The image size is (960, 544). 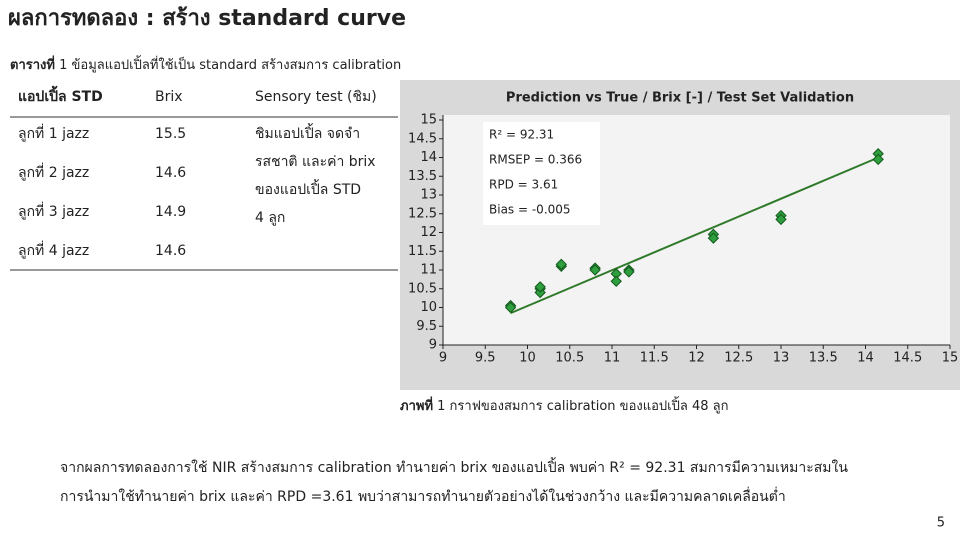 I want to click on x-tick-label: 10.5, so click(x=569, y=358).